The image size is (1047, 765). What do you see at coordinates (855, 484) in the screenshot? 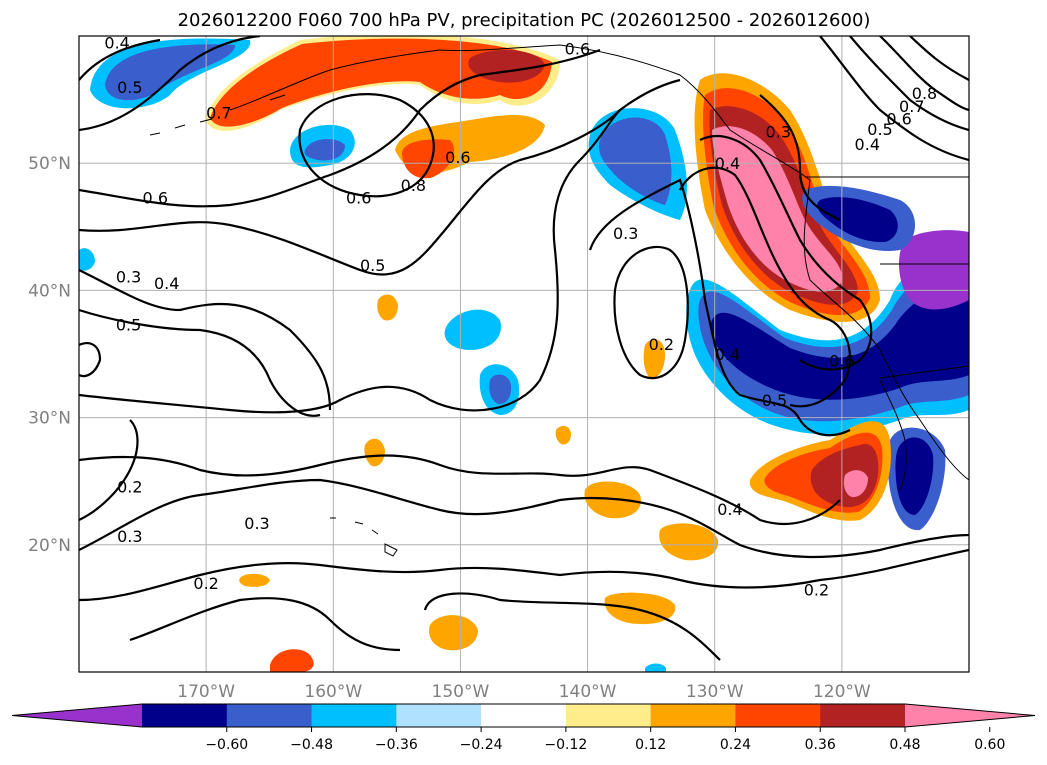
I see `shade-blob-pink-baja` at bounding box center [855, 484].